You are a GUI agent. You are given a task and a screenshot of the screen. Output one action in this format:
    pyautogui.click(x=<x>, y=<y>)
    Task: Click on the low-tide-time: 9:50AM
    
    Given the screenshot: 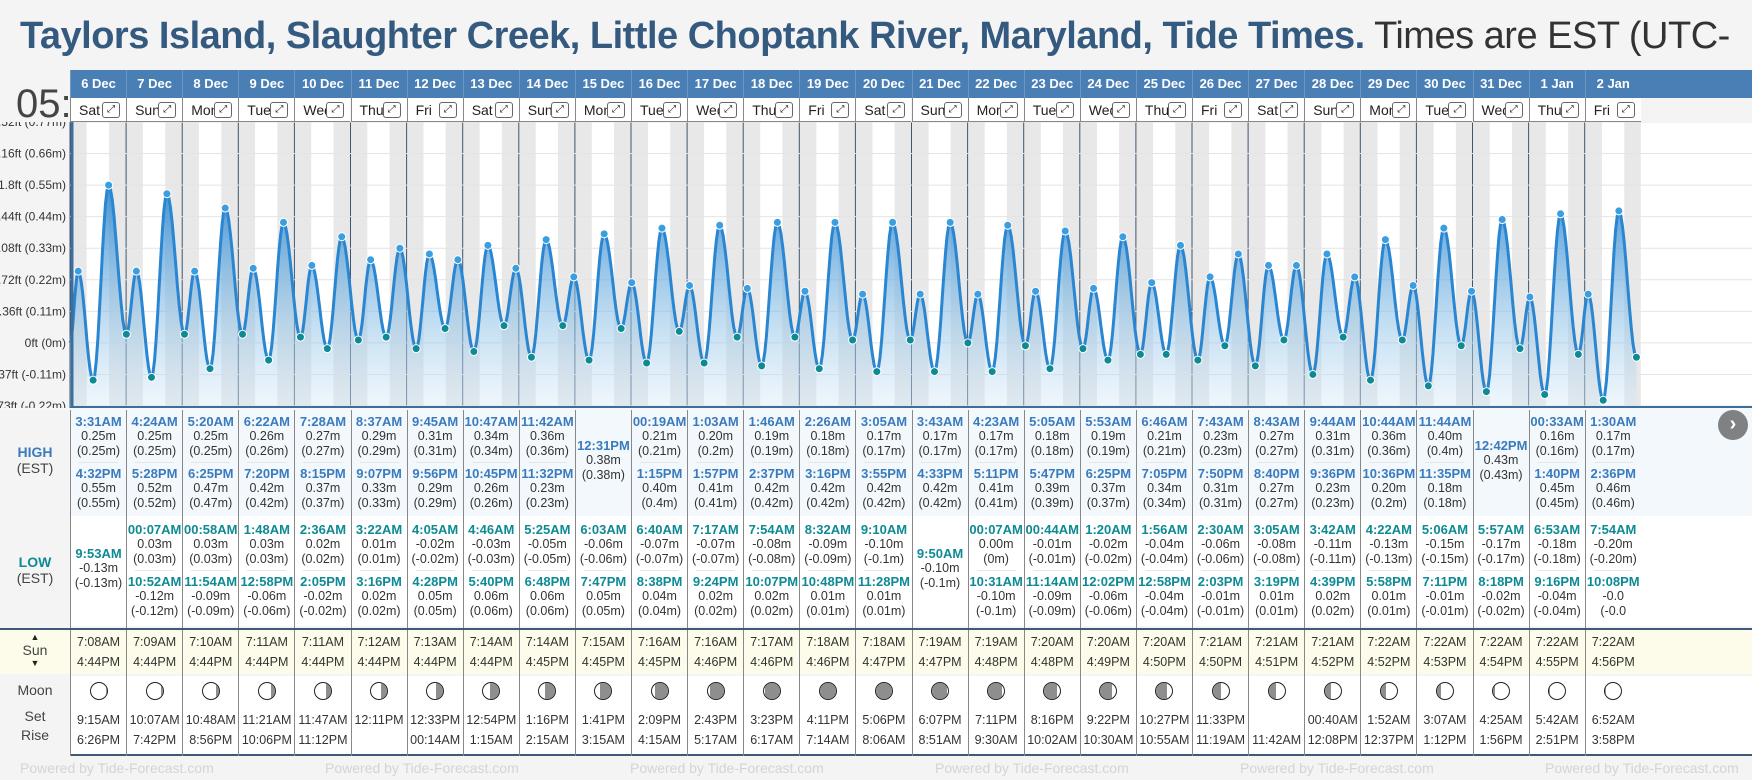 What is the action you would take?
    pyautogui.click(x=940, y=553)
    